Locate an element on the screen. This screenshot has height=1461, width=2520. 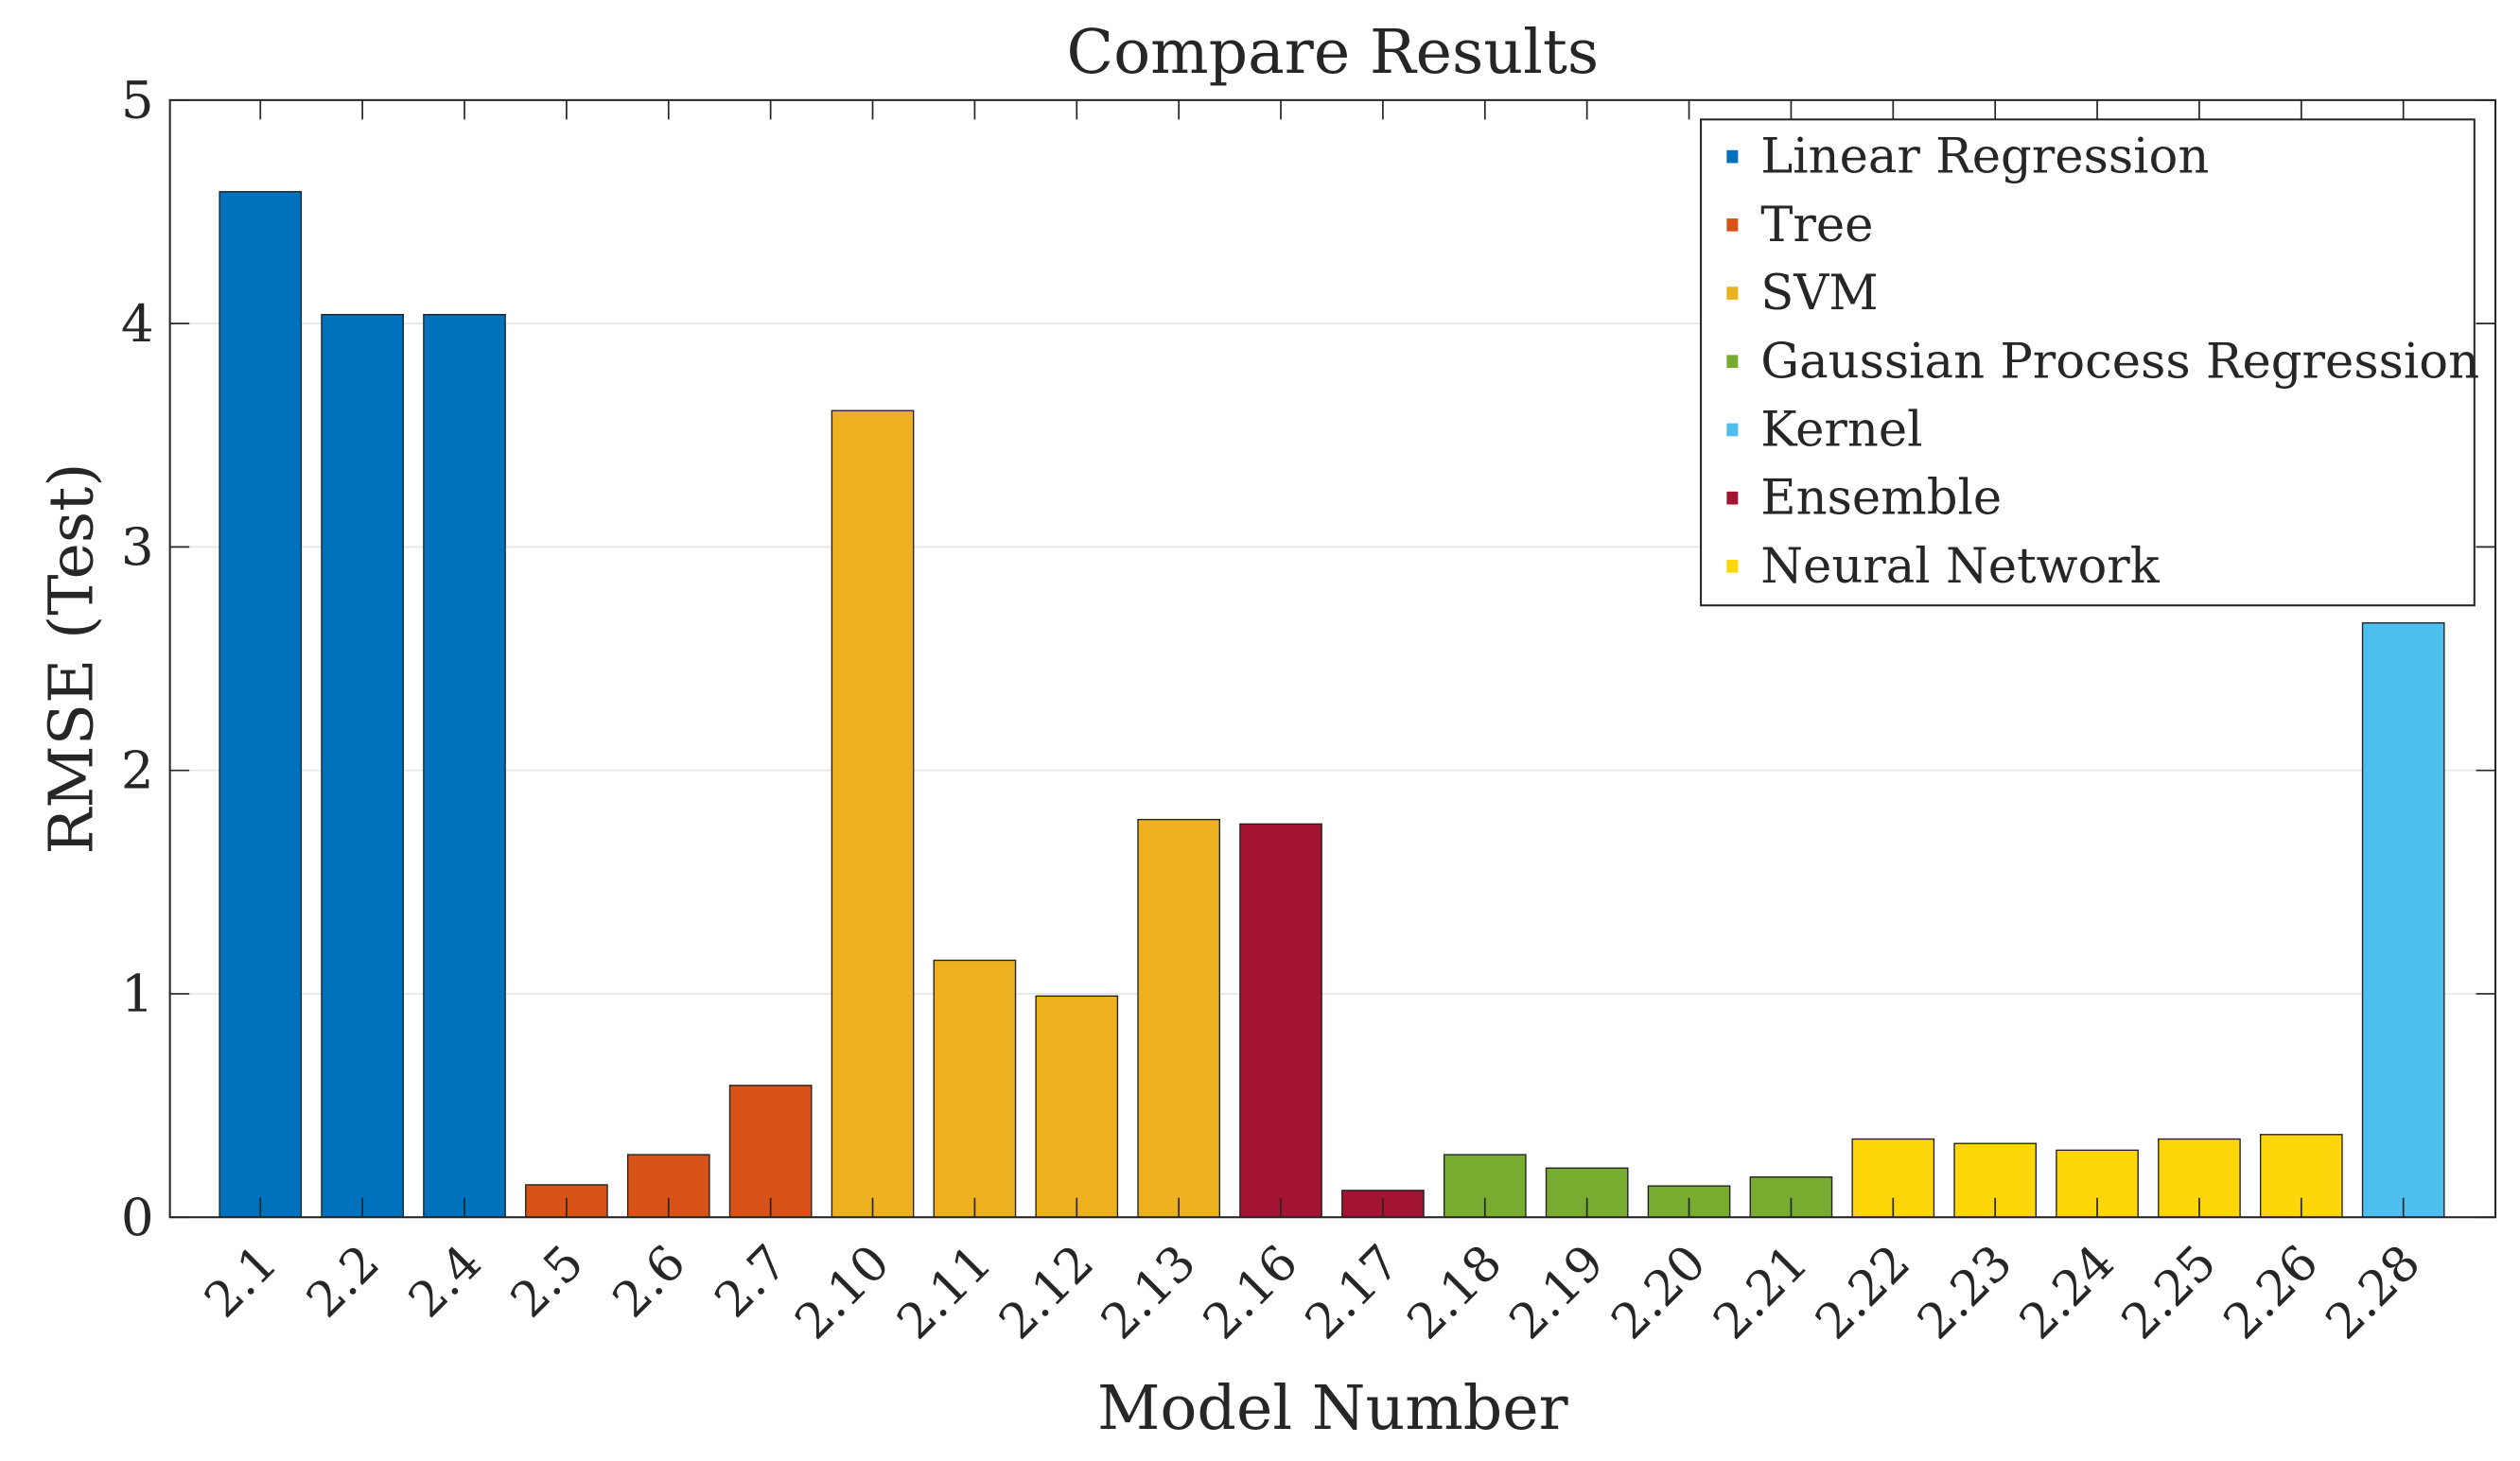
legend-entry: Gaussian Process Regression is located at coordinates (2119, 361).